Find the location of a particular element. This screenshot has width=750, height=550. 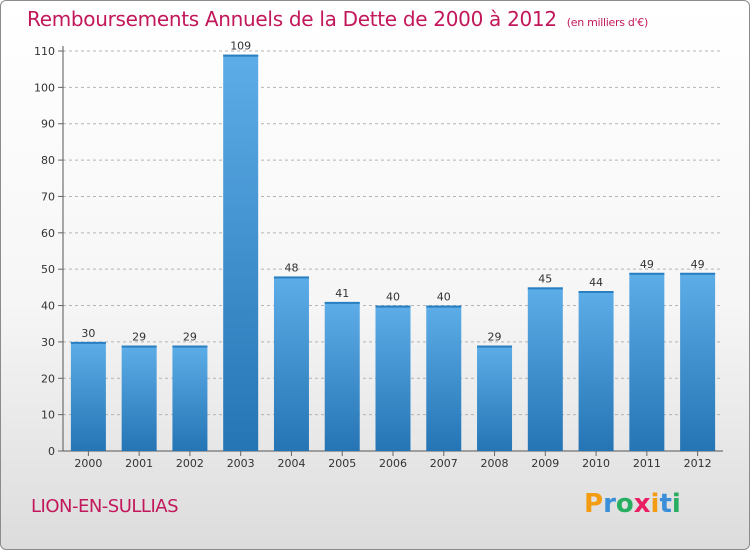

logo-letter: o is located at coordinates (624, 504).